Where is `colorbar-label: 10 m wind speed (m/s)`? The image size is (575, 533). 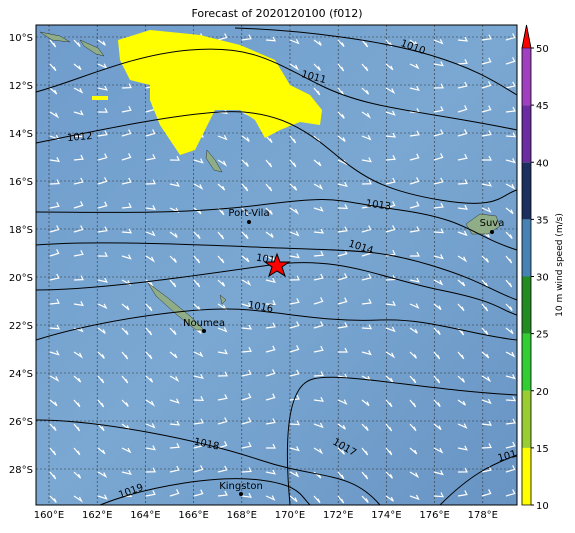 colorbar-label: 10 m wind speed (m/s) is located at coordinates (560, 265).